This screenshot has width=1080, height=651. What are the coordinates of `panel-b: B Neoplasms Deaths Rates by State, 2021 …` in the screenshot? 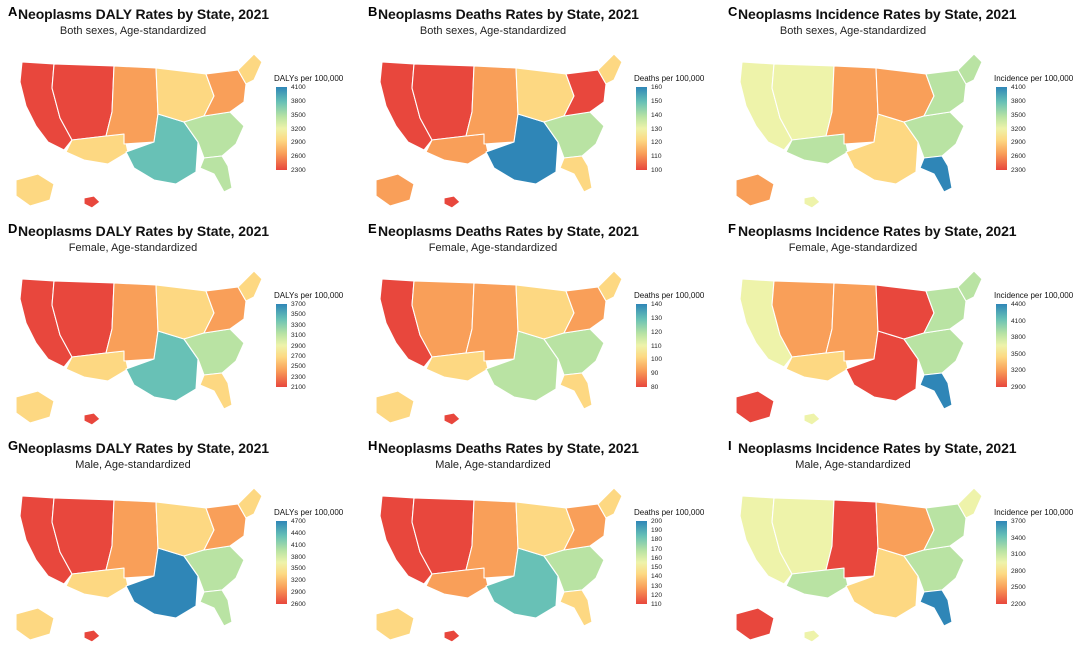 It's located at (540, 108).